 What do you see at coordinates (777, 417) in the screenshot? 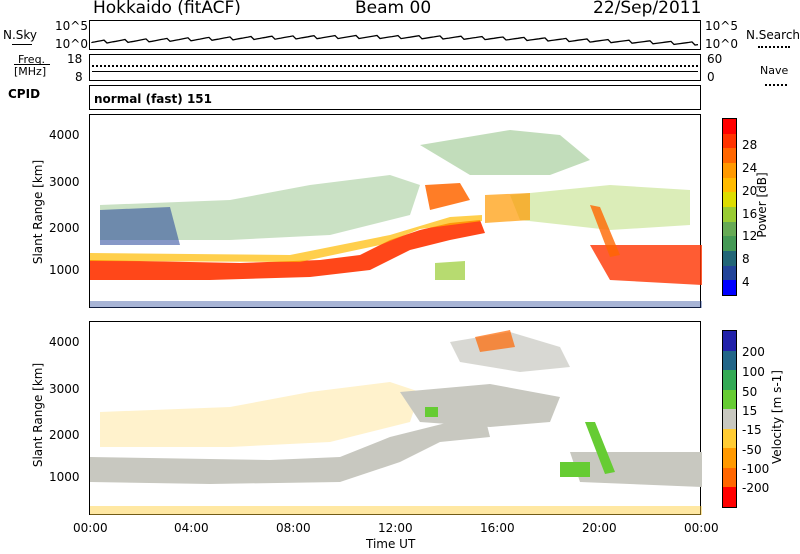
I see `velocity-cbar-label: Velocity [m s-1]` at bounding box center [777, 417].